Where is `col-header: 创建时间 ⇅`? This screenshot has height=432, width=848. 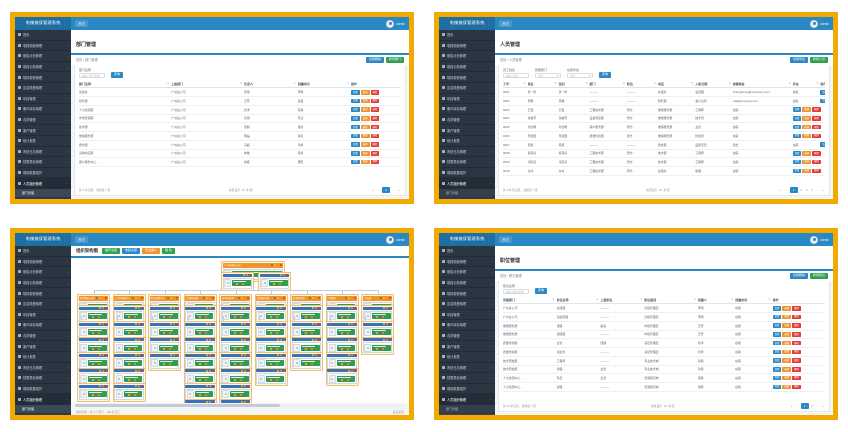
col-header: 创建时间 ⇅ is located at coordinates (323, 83).